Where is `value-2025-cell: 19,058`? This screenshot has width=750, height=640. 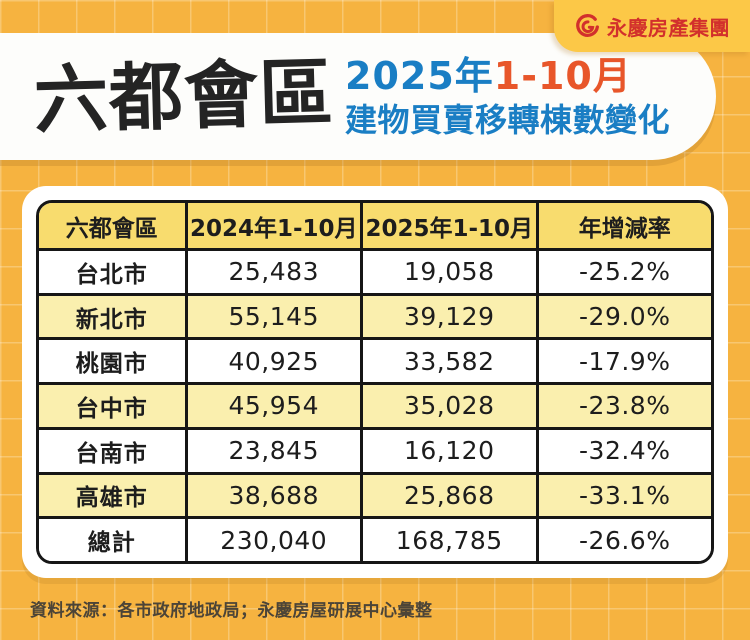 value-2025-cell: 19,058 is located at coordinates (449, 272).